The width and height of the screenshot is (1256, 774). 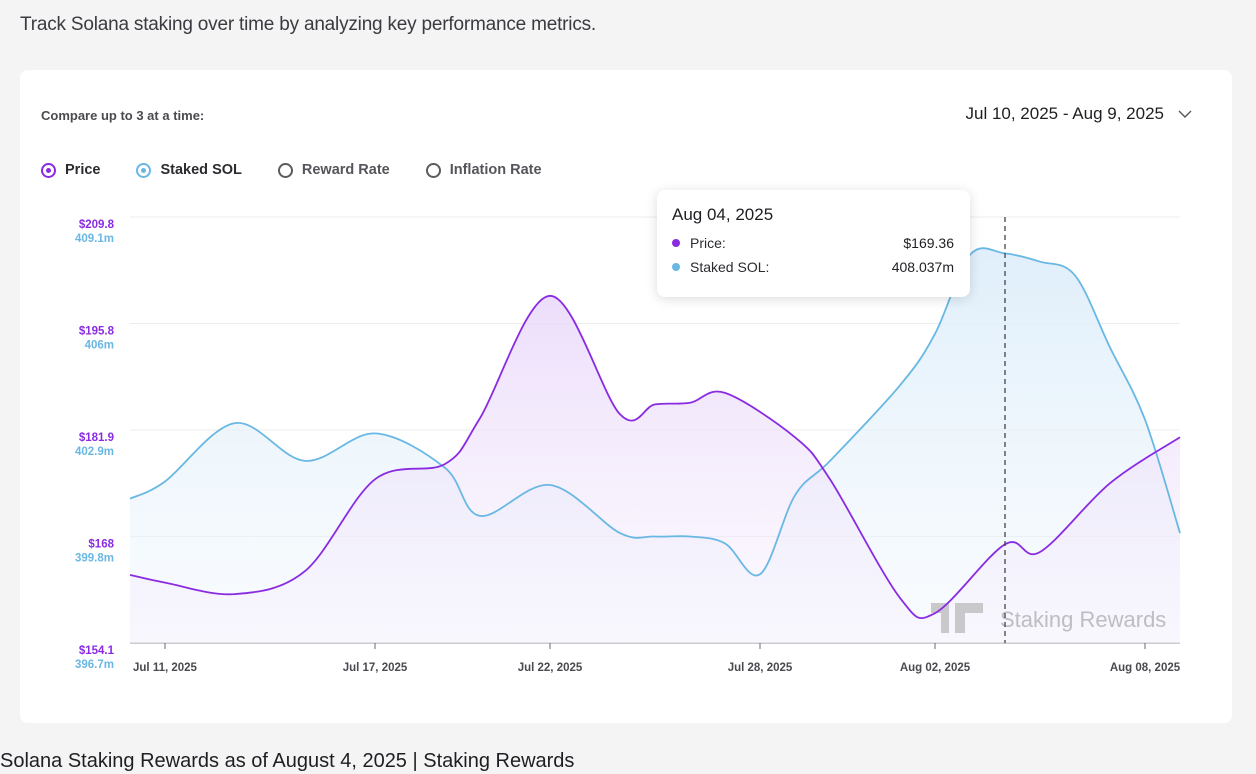 What do you see at coordinates (97, 332) in the screenshot?
I see `y-tick-label-price: $195.8` at bounding box center [97, 332].